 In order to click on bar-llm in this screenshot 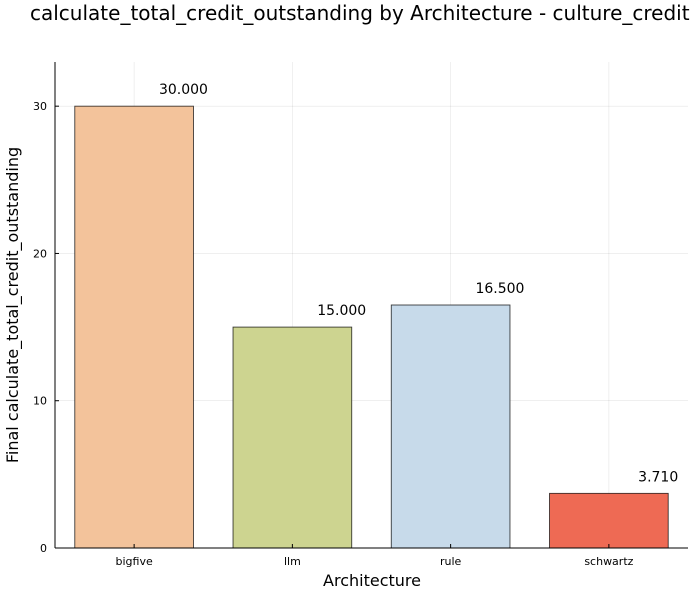, I will do `click(292, 437)`.